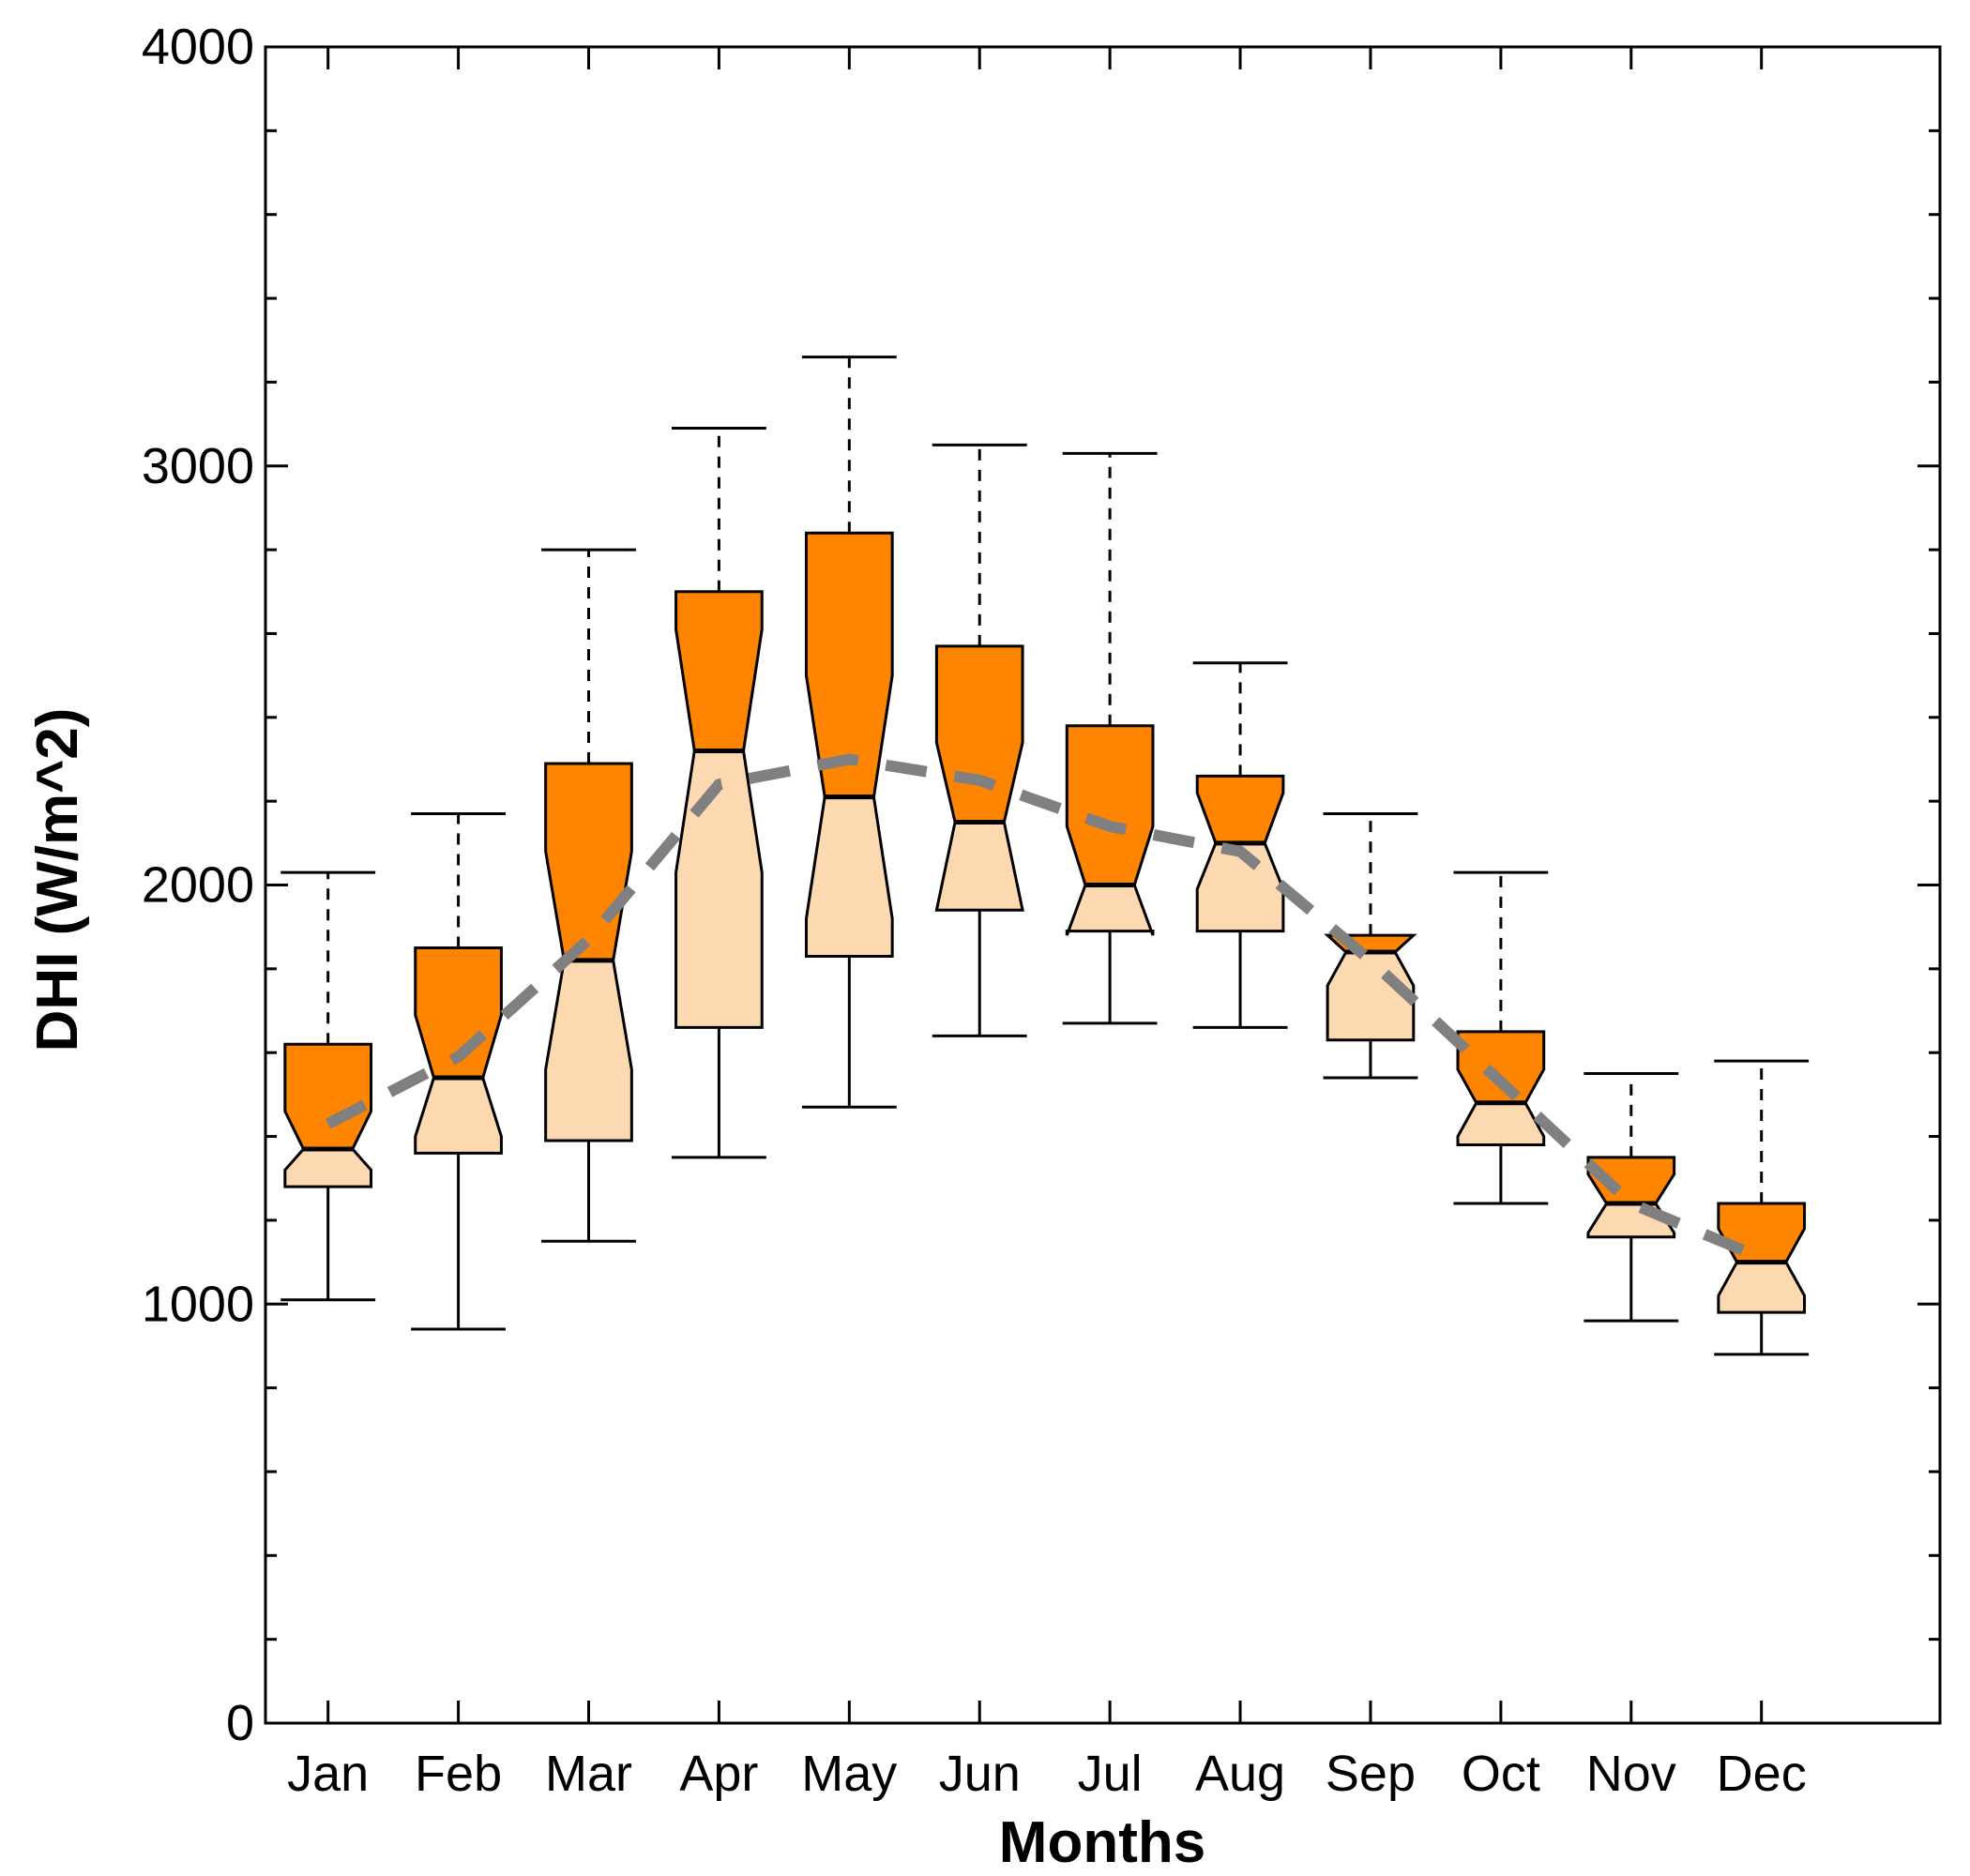 This screenshot has width=1970, height=1876. What do you see at coordinates (1762, 885) in the screenshot?
I see `box-dec` at bounding box center [1762, 885].